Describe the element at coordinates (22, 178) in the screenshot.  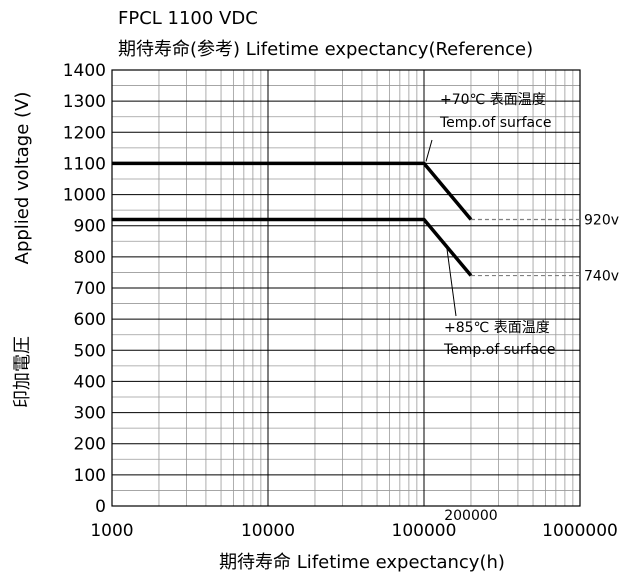
I see `y-axis-label-en: Applied voltage (V)` at that location.